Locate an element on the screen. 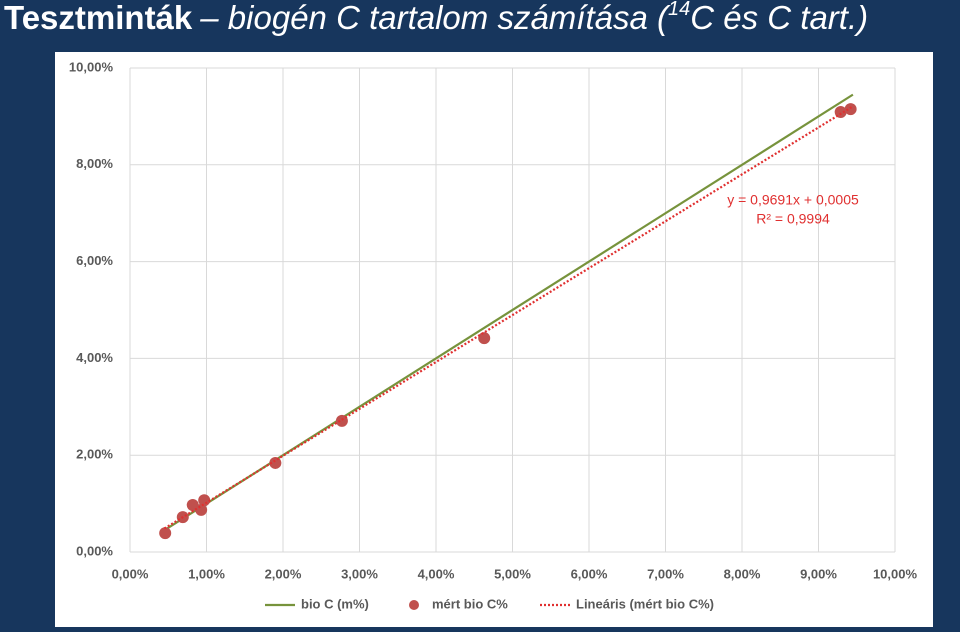 The width and height of the screenshot is (960, 632). x-tick-label: 9,00% is located at coordinates (818, 573).